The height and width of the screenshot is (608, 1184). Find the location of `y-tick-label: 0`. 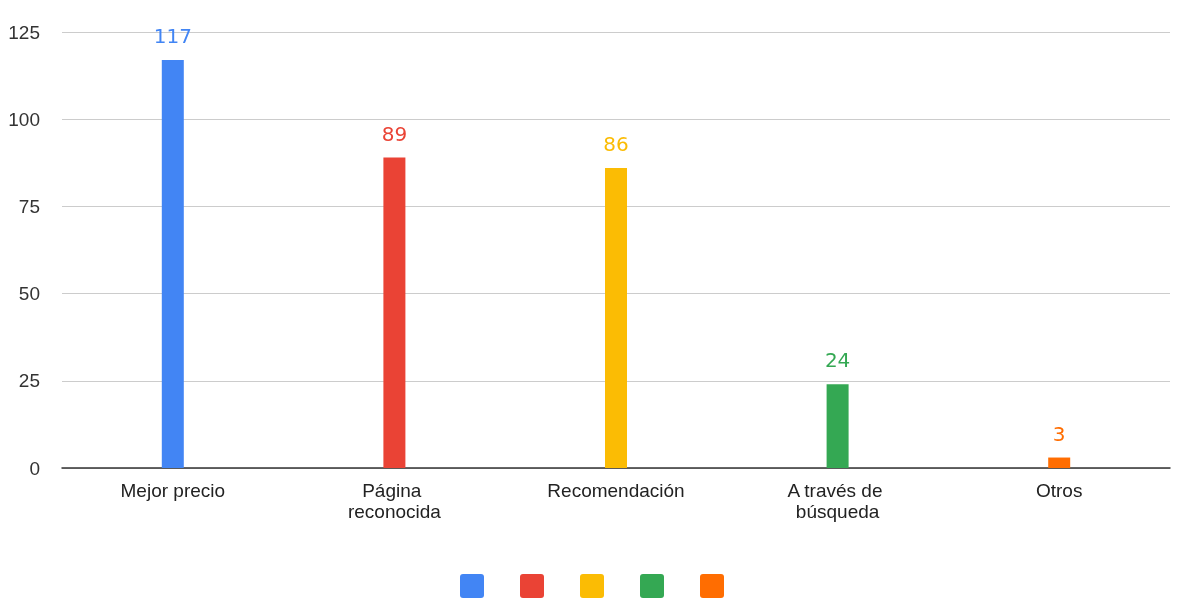

y-tick-label: 0 is located at coordinates (34, 468).